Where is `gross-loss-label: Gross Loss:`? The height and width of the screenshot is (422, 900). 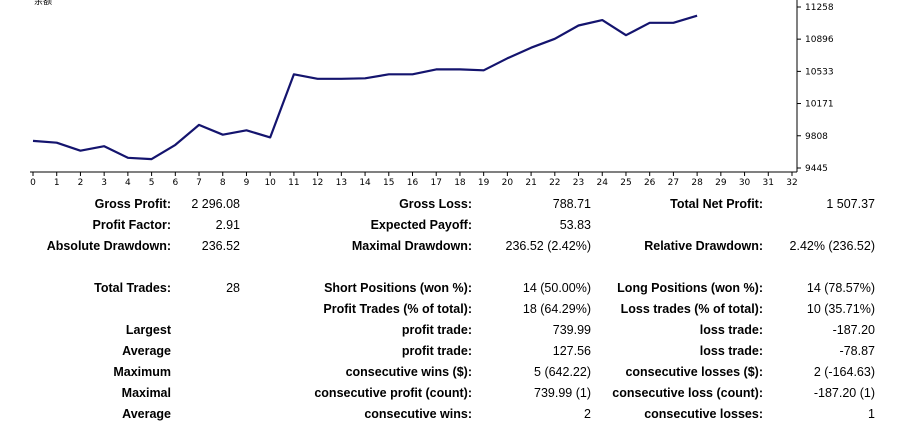 gross-loss-label: Gross Loss: is located at coordinates (435, 204).